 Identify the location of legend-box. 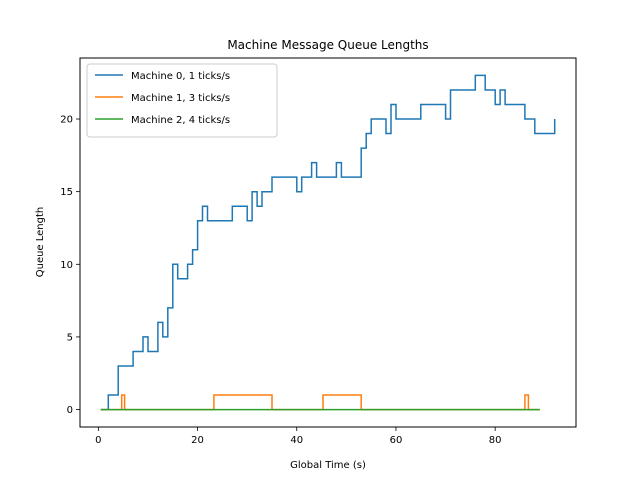
(182, 100).